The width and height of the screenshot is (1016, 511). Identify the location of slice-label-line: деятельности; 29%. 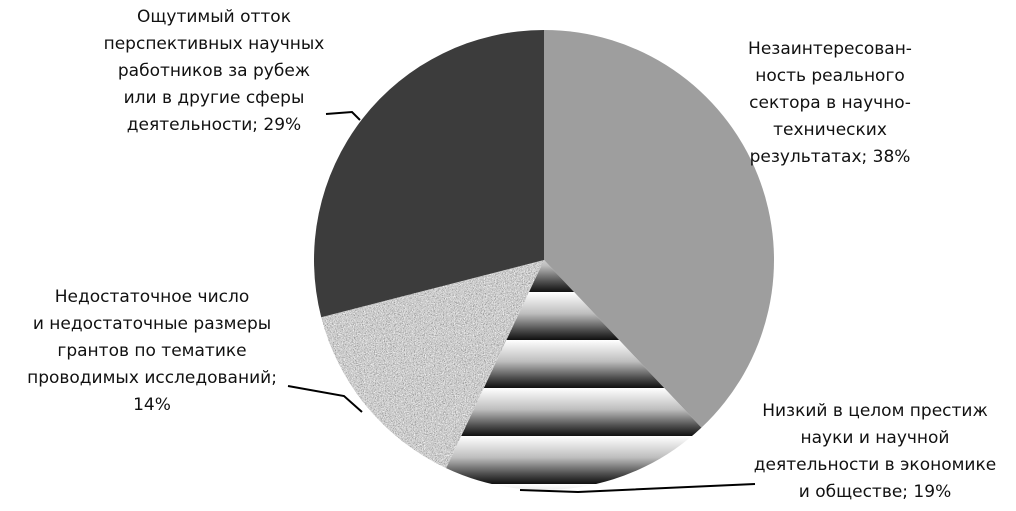
(214, 125).